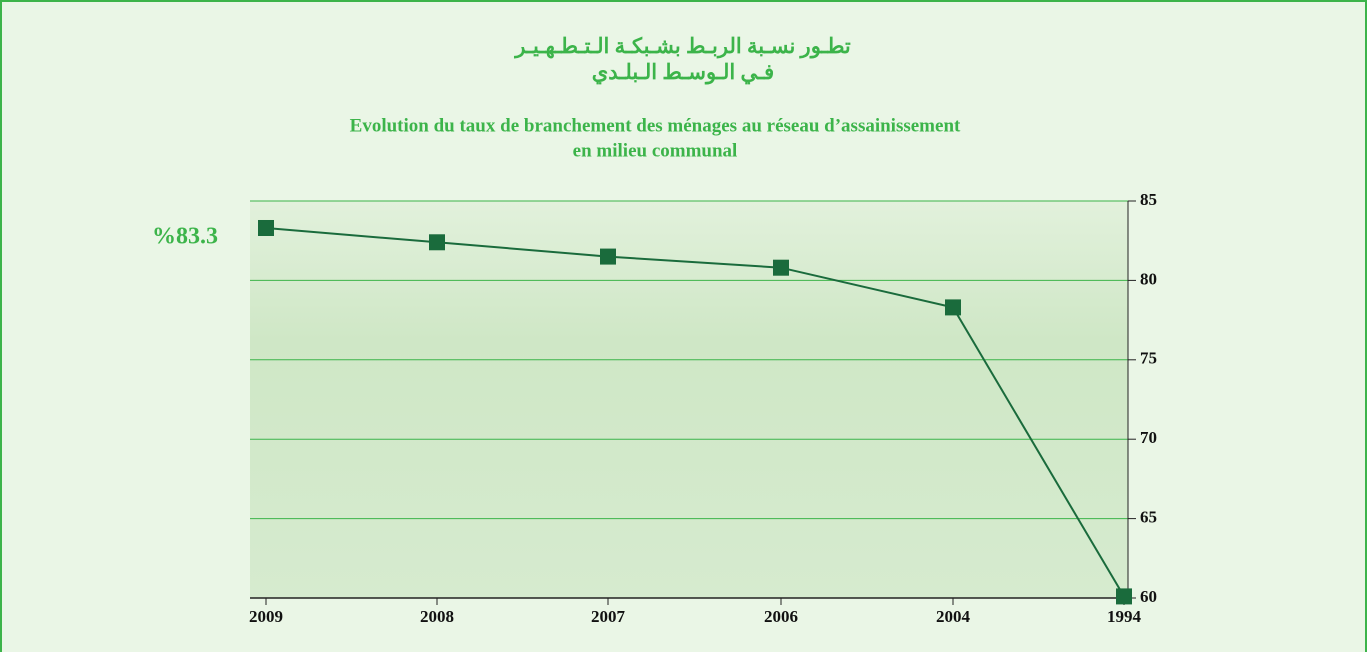 The image size is (1367, 652). I want to click on title-ar-1: تطـور نسـبة الربـط بشـبكـة الـتـطـهـيـر, so click(682, 46).